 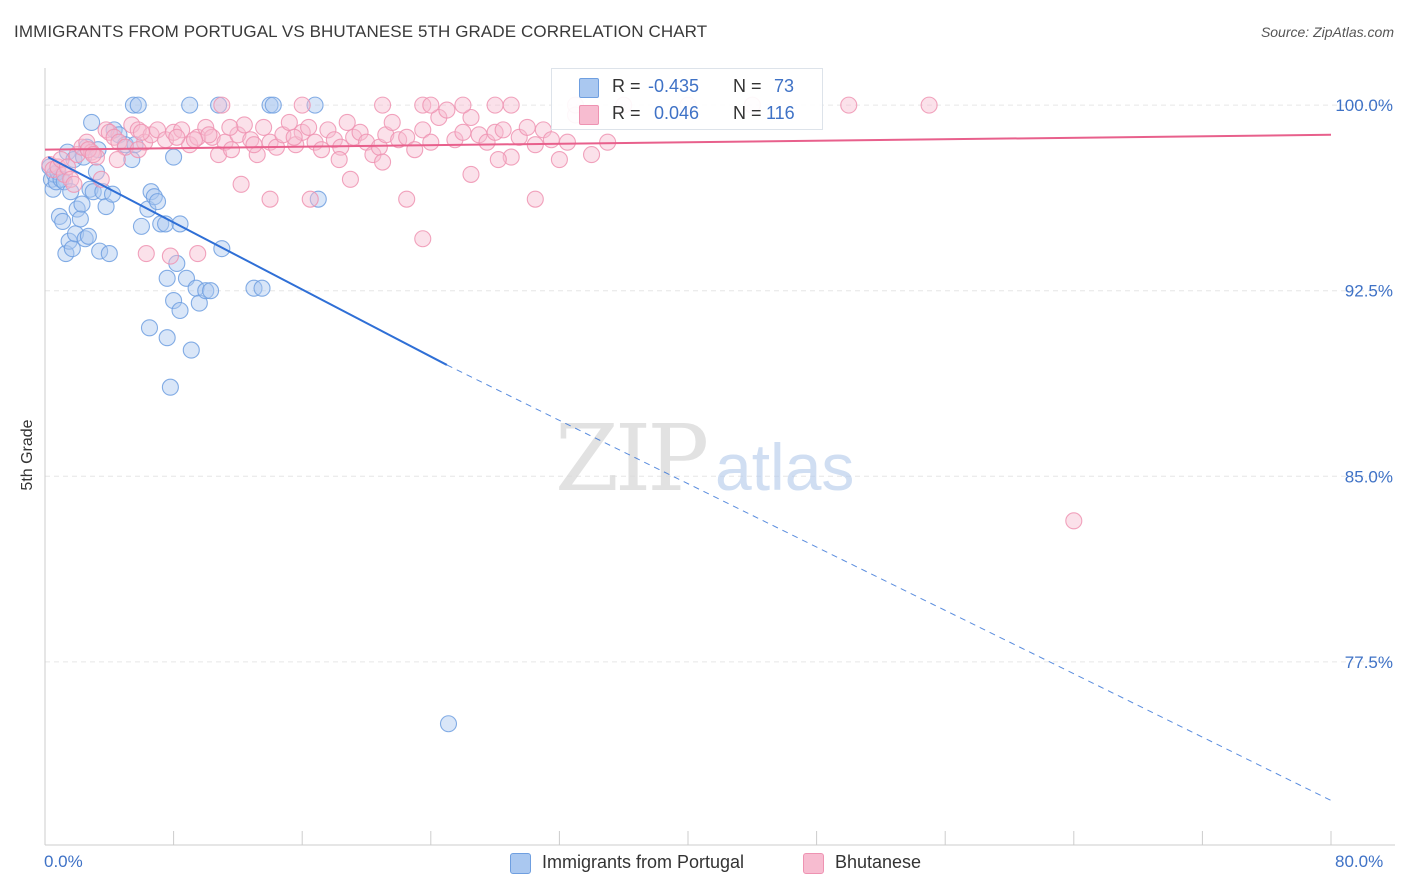 What do you see at coordinates (674, 86) in the screenshot?
I see `legend-r-value: -0.435` at bounding box center [674, 86].